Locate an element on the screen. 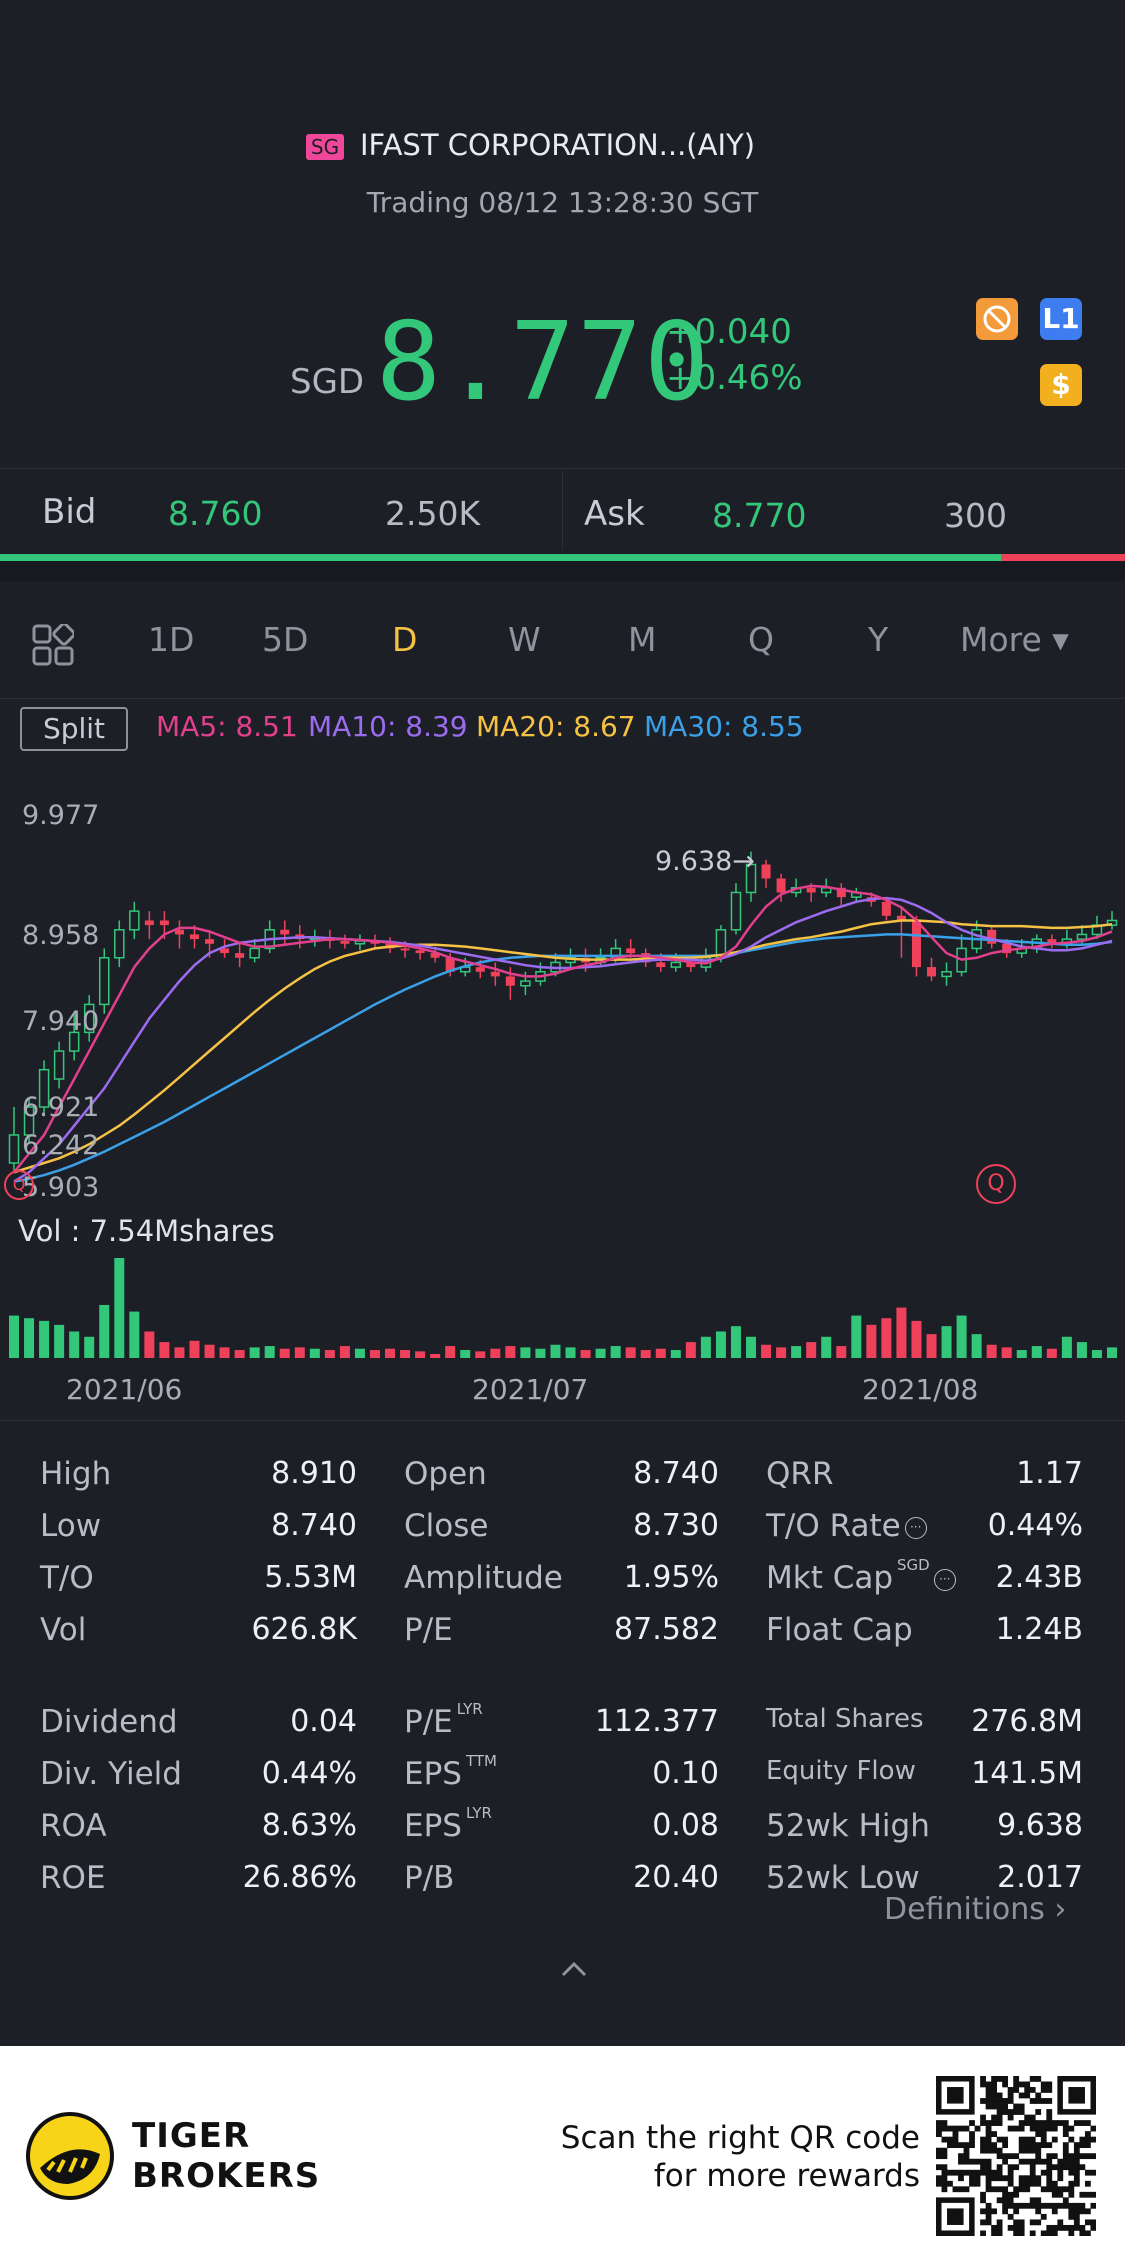 The width and height of the screenshot is (1125, 2264). stat-label: ROA is located at coordinates (73, 1826).